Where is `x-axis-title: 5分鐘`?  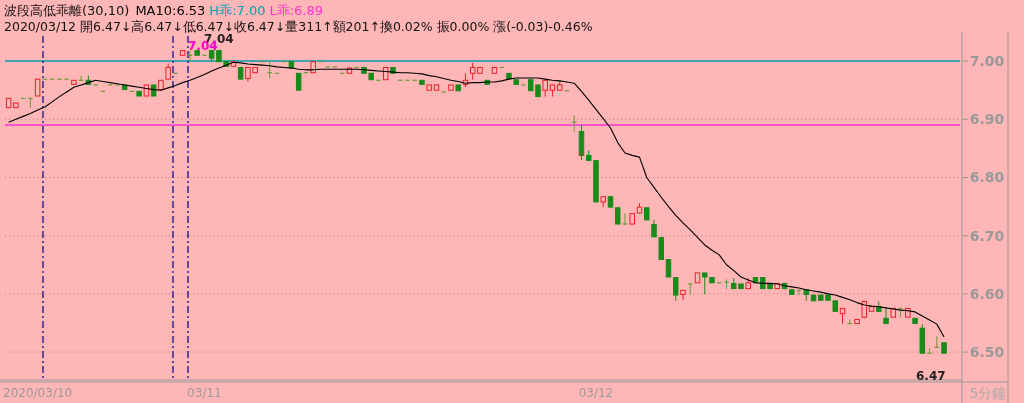
x-axis-title: 5分鐘 is located at coordinates (988, 393).